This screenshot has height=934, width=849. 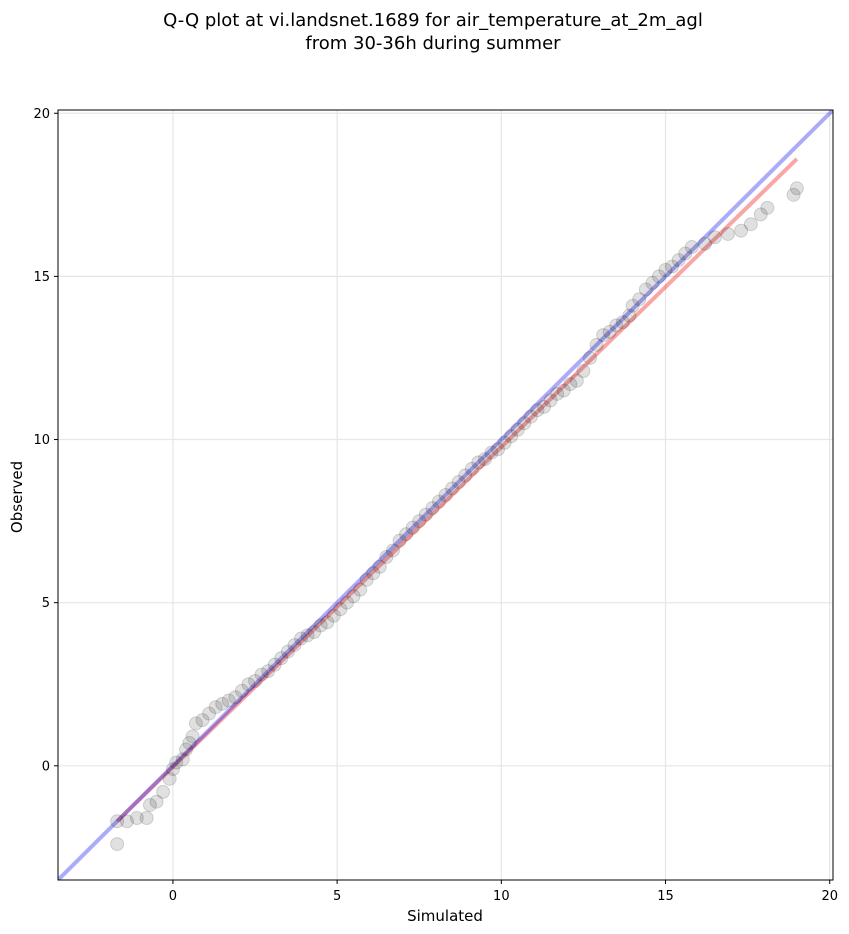 I want to click on y-tick-label: 10, so click(x=41, y=440).